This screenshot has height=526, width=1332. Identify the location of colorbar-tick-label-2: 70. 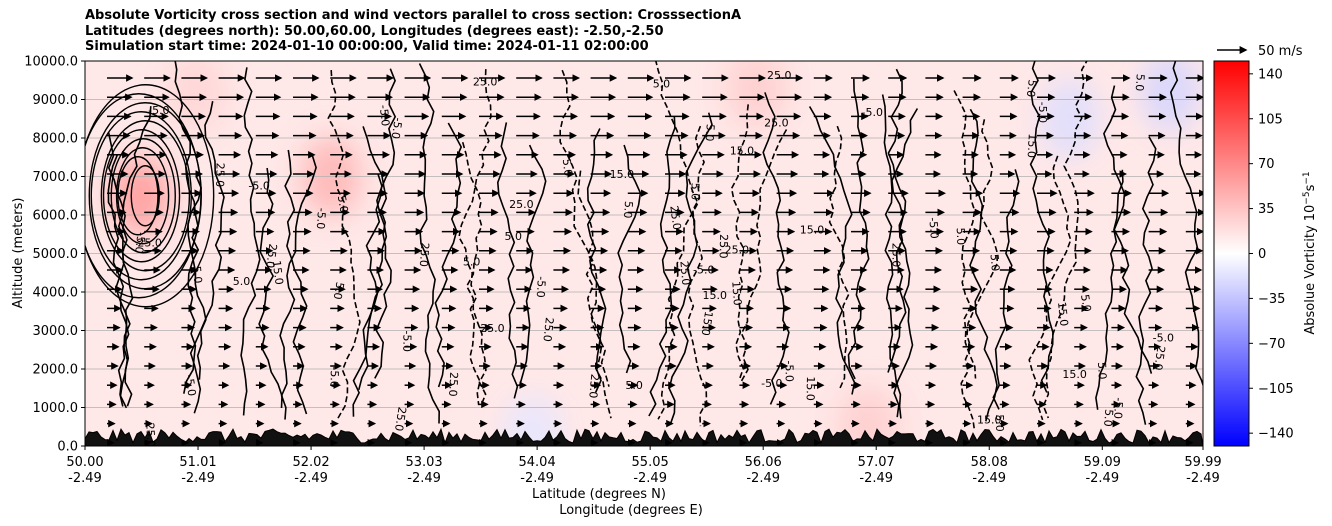
(1266, 164).